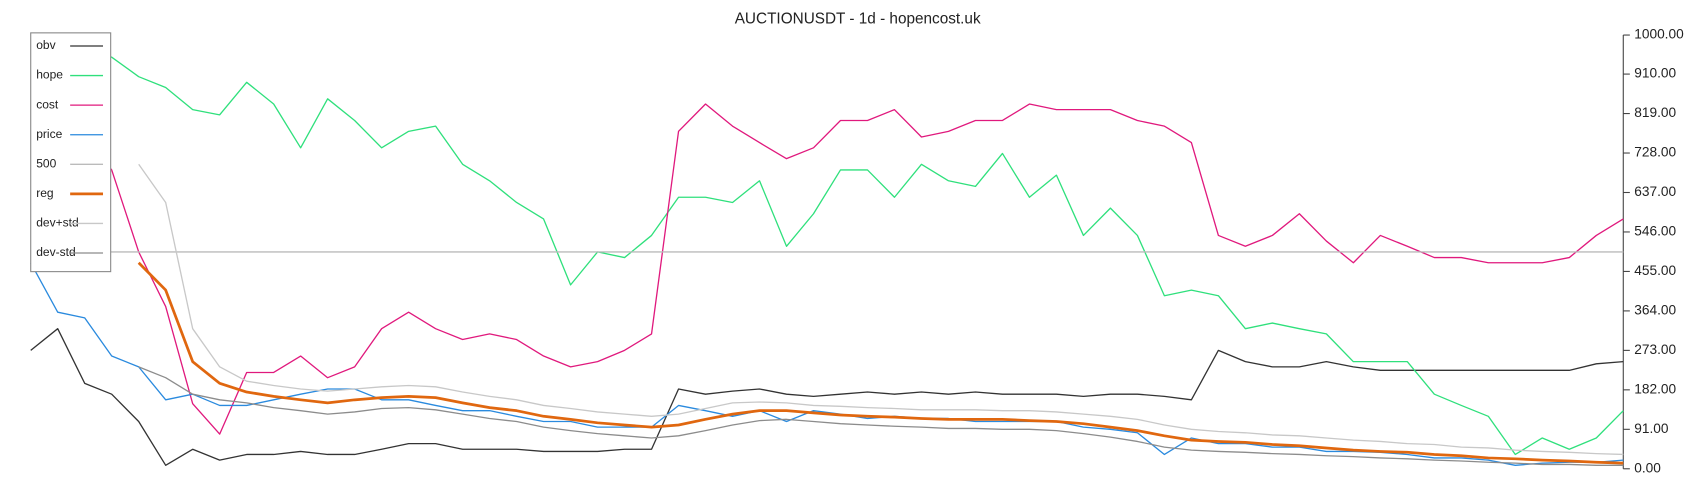 Image resolution: width=1700 pixels, height=500 pixels. I want to click on legend: obv hope cost price 500 reg dev+std dev-std, so click(71, 152).